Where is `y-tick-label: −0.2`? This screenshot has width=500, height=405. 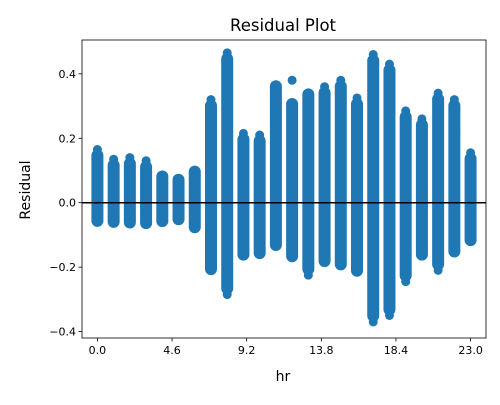
y-tick-label: −0.2 is located at coordinates (62, 267).